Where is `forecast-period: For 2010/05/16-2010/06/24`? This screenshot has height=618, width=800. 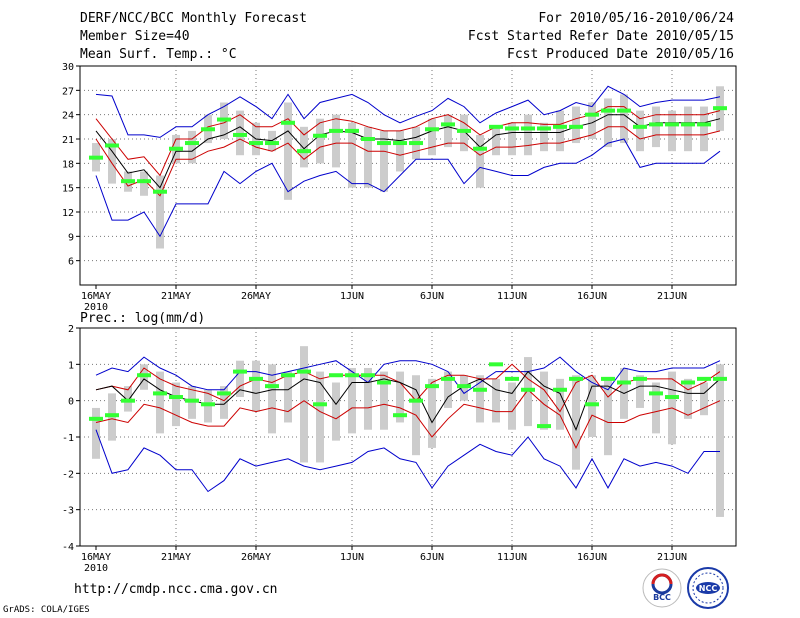 forecast-period: For 2010/05/16-2010/06/24 is located at coordinates (636, 18).